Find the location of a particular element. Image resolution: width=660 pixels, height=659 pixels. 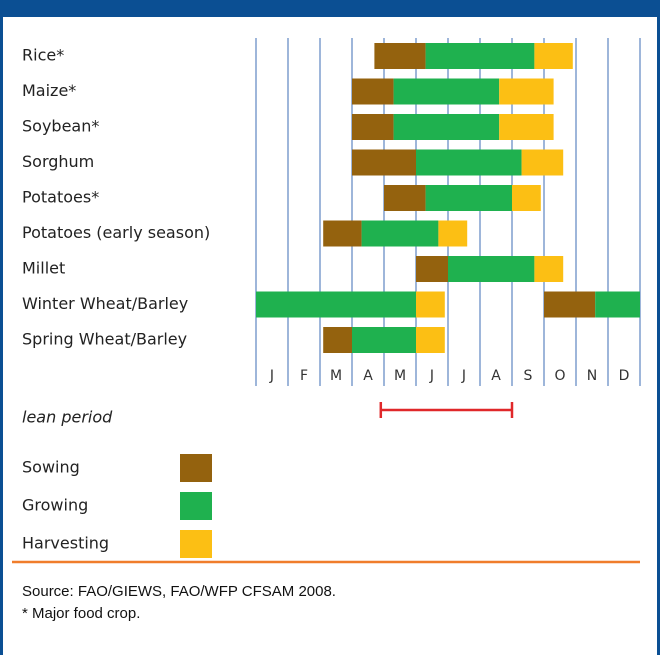

row-label: Potatoes* is located at coordinates (60, 197).